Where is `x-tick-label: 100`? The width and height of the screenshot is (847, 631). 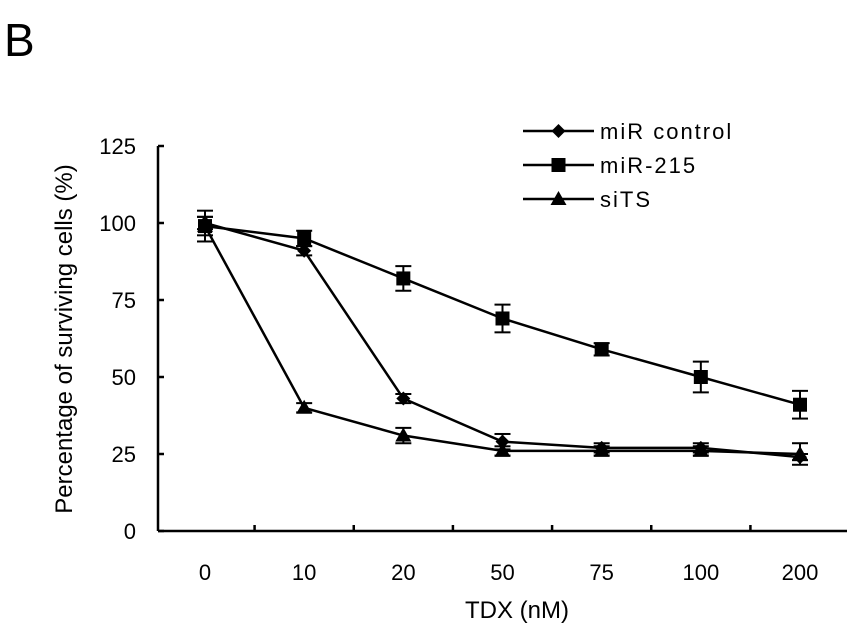 x-tick-label: 100 is located at coordinates (700, 572).